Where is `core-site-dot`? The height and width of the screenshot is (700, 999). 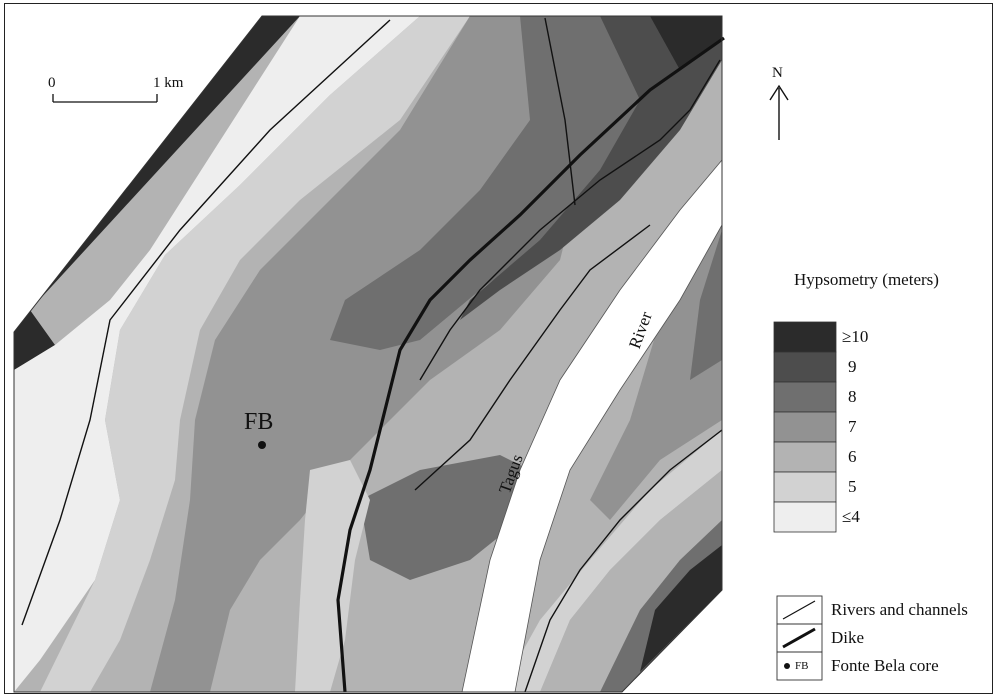
core-site-dot is located at coordinates (262, 445).